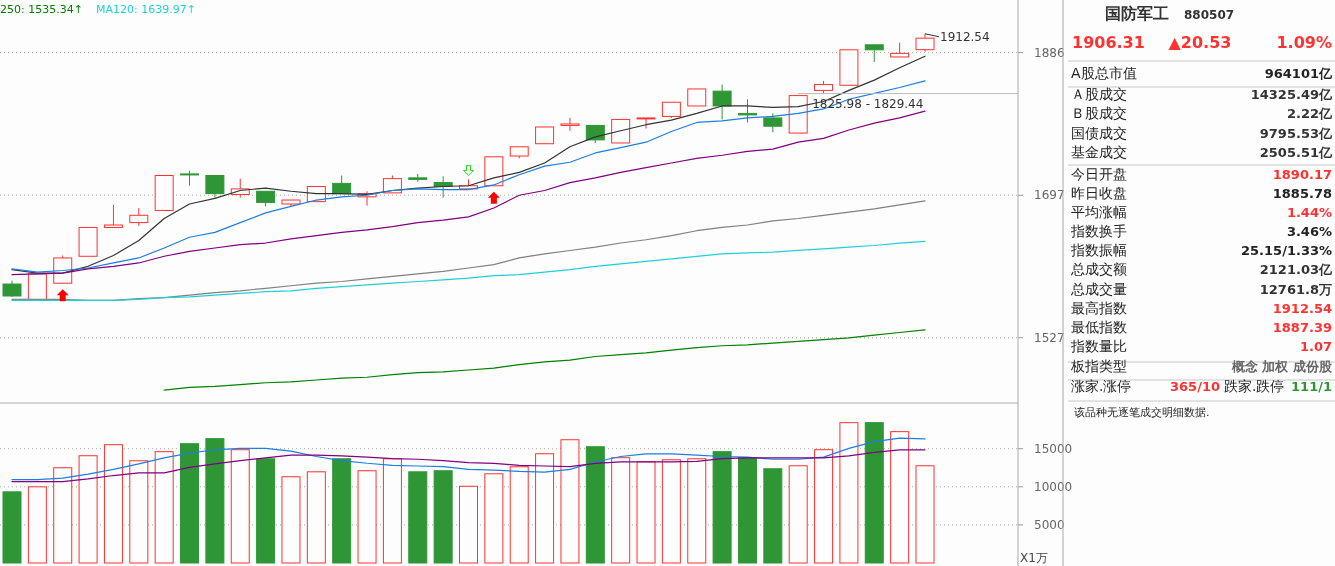  What do you see at coordinates (1108, 42) in the screenshot?
I see `text: 1906.31` at bounding box center [1108, 42].